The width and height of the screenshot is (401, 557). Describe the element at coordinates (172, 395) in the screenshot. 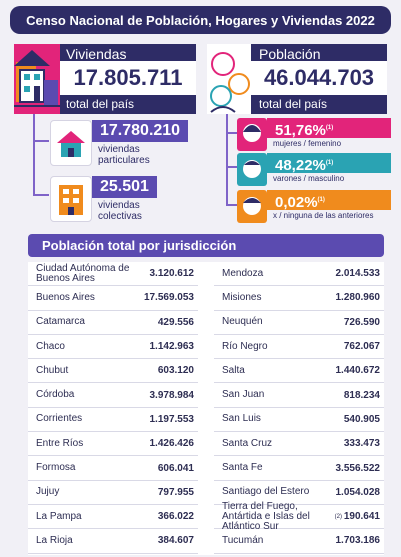

I see `jurisdiction-population: 3.978.984` at that location.